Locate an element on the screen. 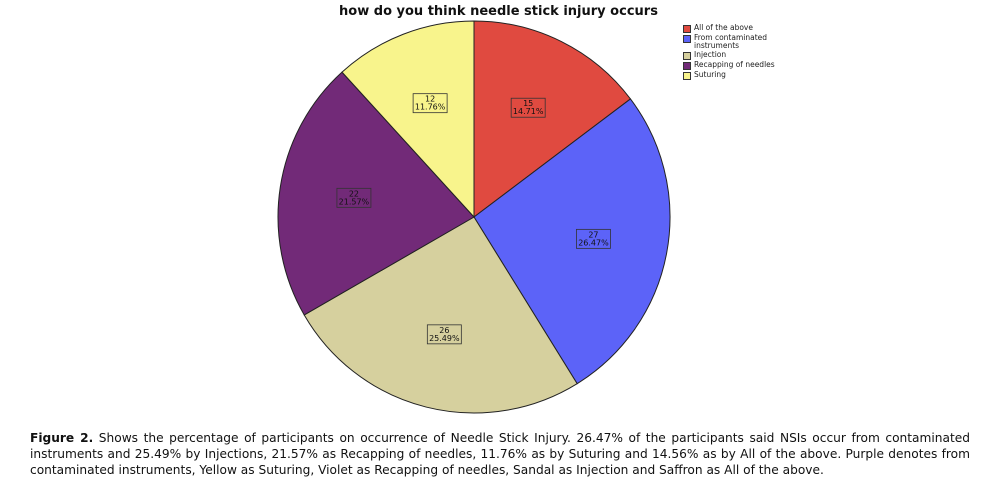  legend-item-recapping-of-needles: Recapping of needles is located at coordinates (743, 65).